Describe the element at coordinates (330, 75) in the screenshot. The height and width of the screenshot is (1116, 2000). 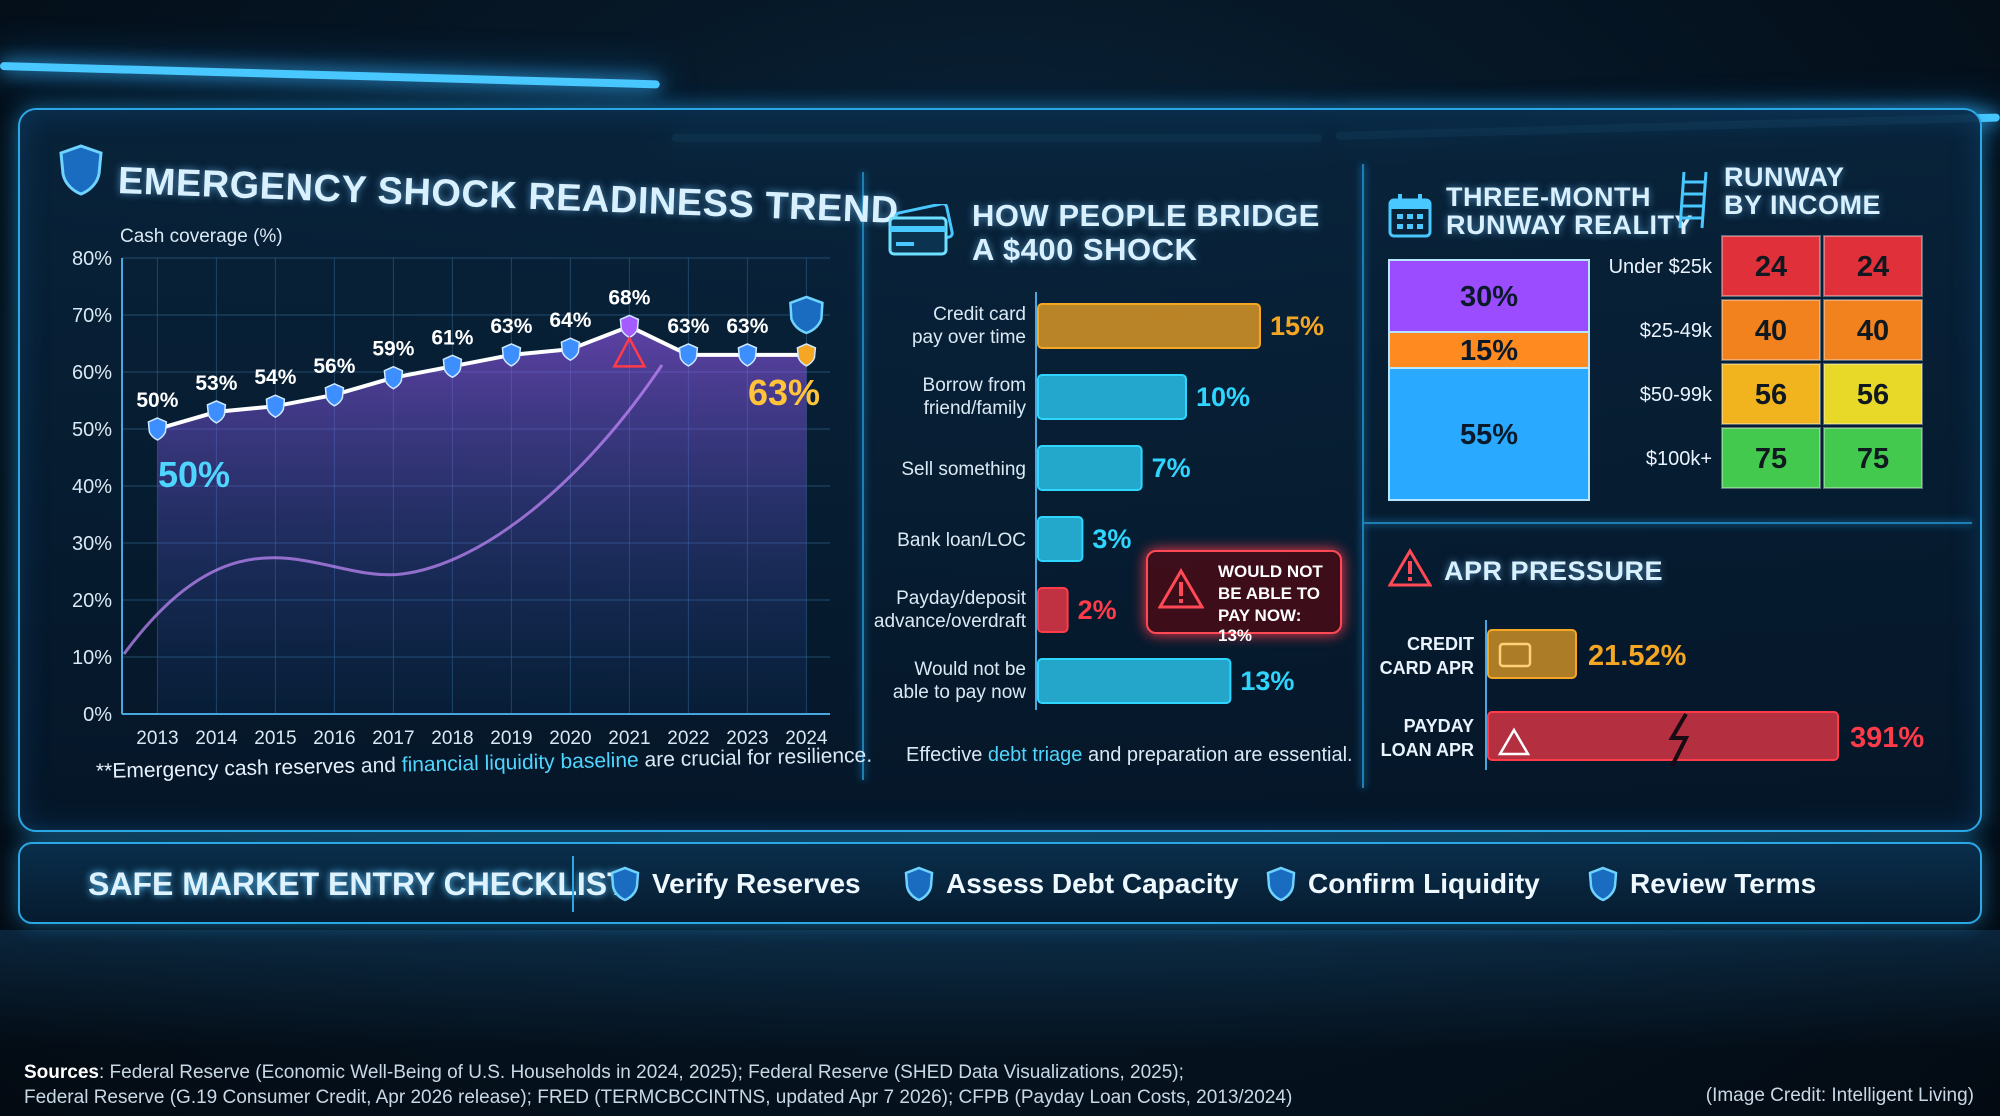
I see `top-glow-bar-left` at that location.